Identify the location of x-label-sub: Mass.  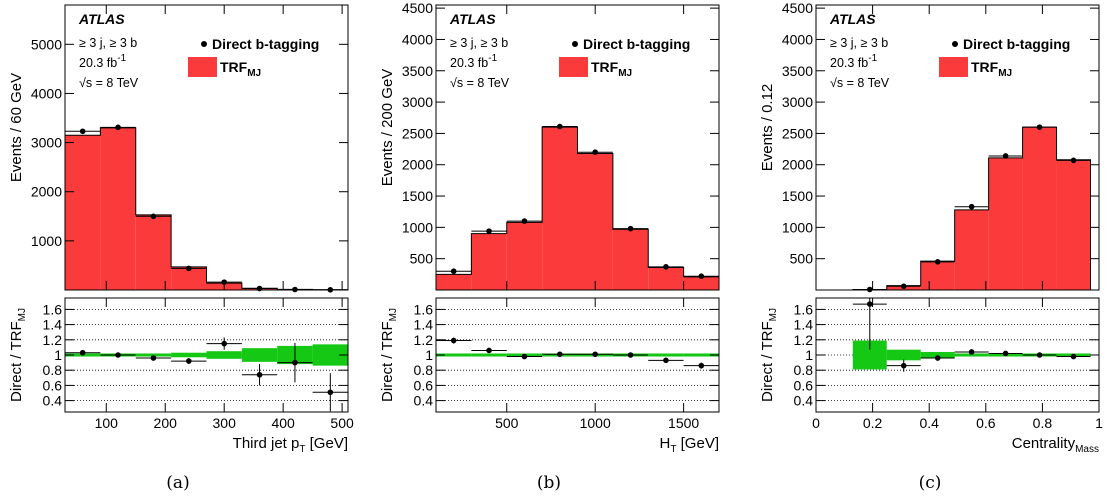
(1087, 449).